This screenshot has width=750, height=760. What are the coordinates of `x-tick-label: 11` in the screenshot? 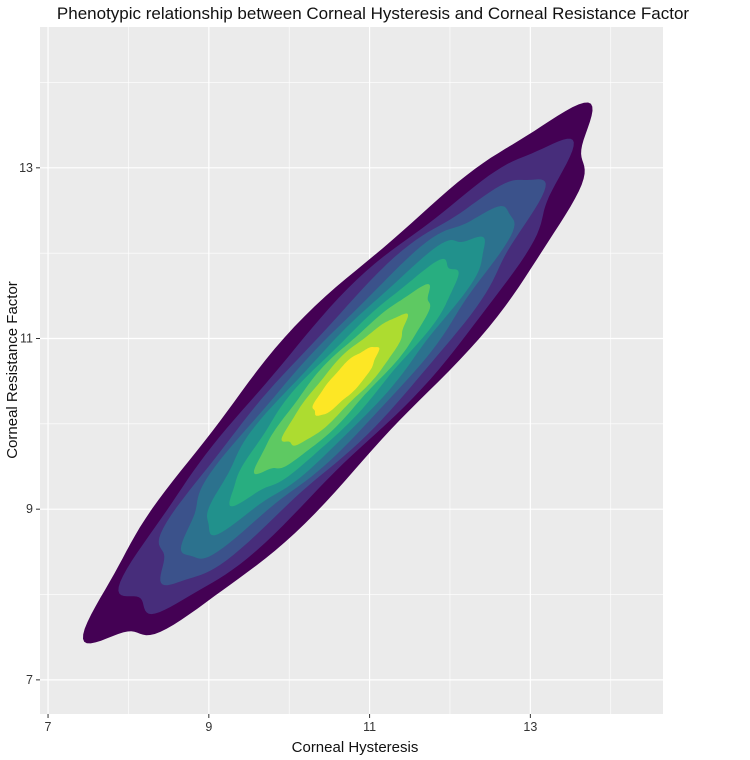 It's located at (369, 727).